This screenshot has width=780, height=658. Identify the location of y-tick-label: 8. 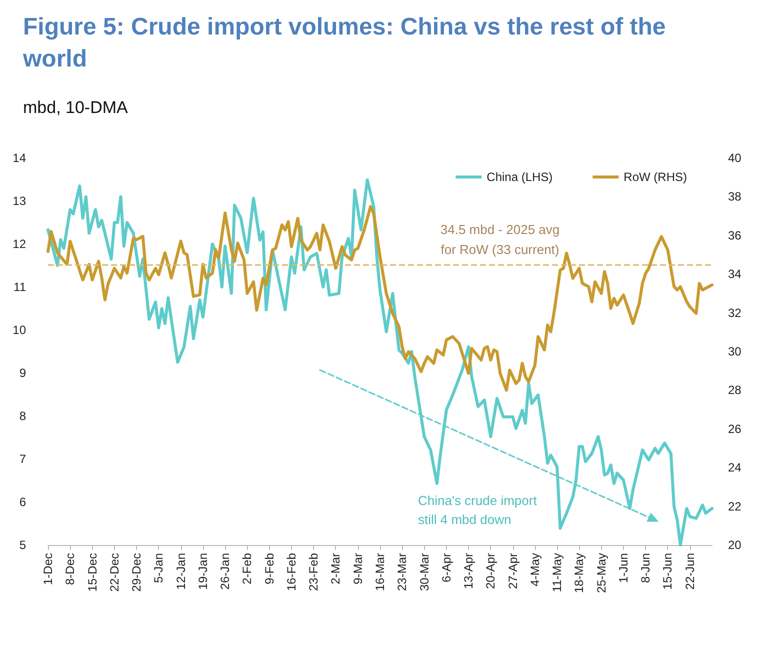
(22, 416).